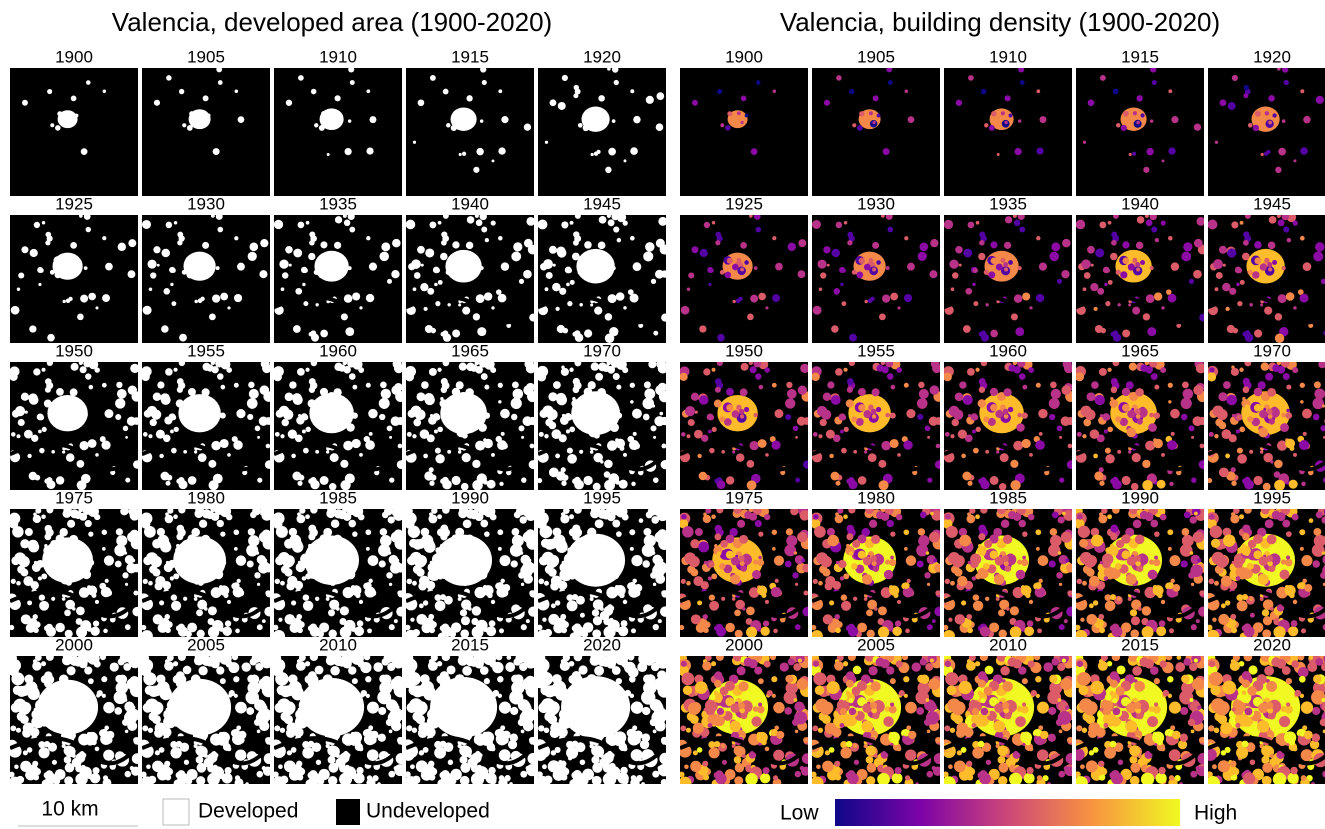 This screenshot has height=829, width=1325. What do you see at coordinates (338, 644) in the screenshot?
I see `year-label: 2010` at bounding box center [338, 644].